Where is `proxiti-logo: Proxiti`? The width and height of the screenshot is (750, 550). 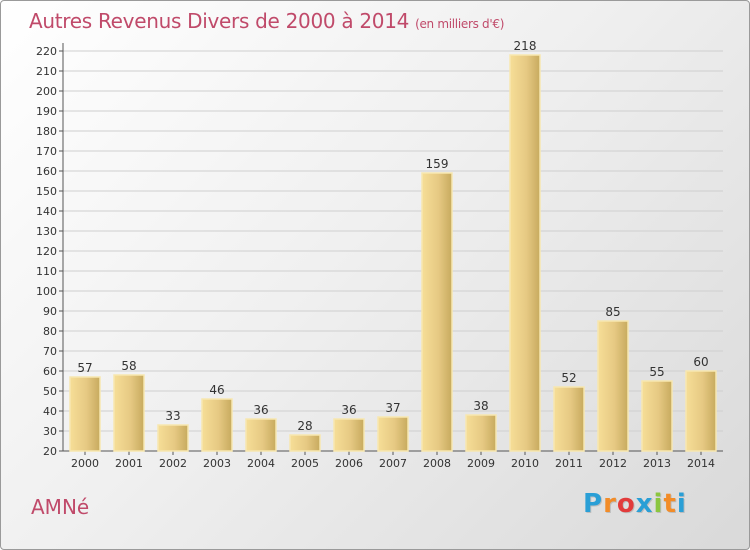
proxiti-logo: Proxiti is located at coordinates (635, 504).